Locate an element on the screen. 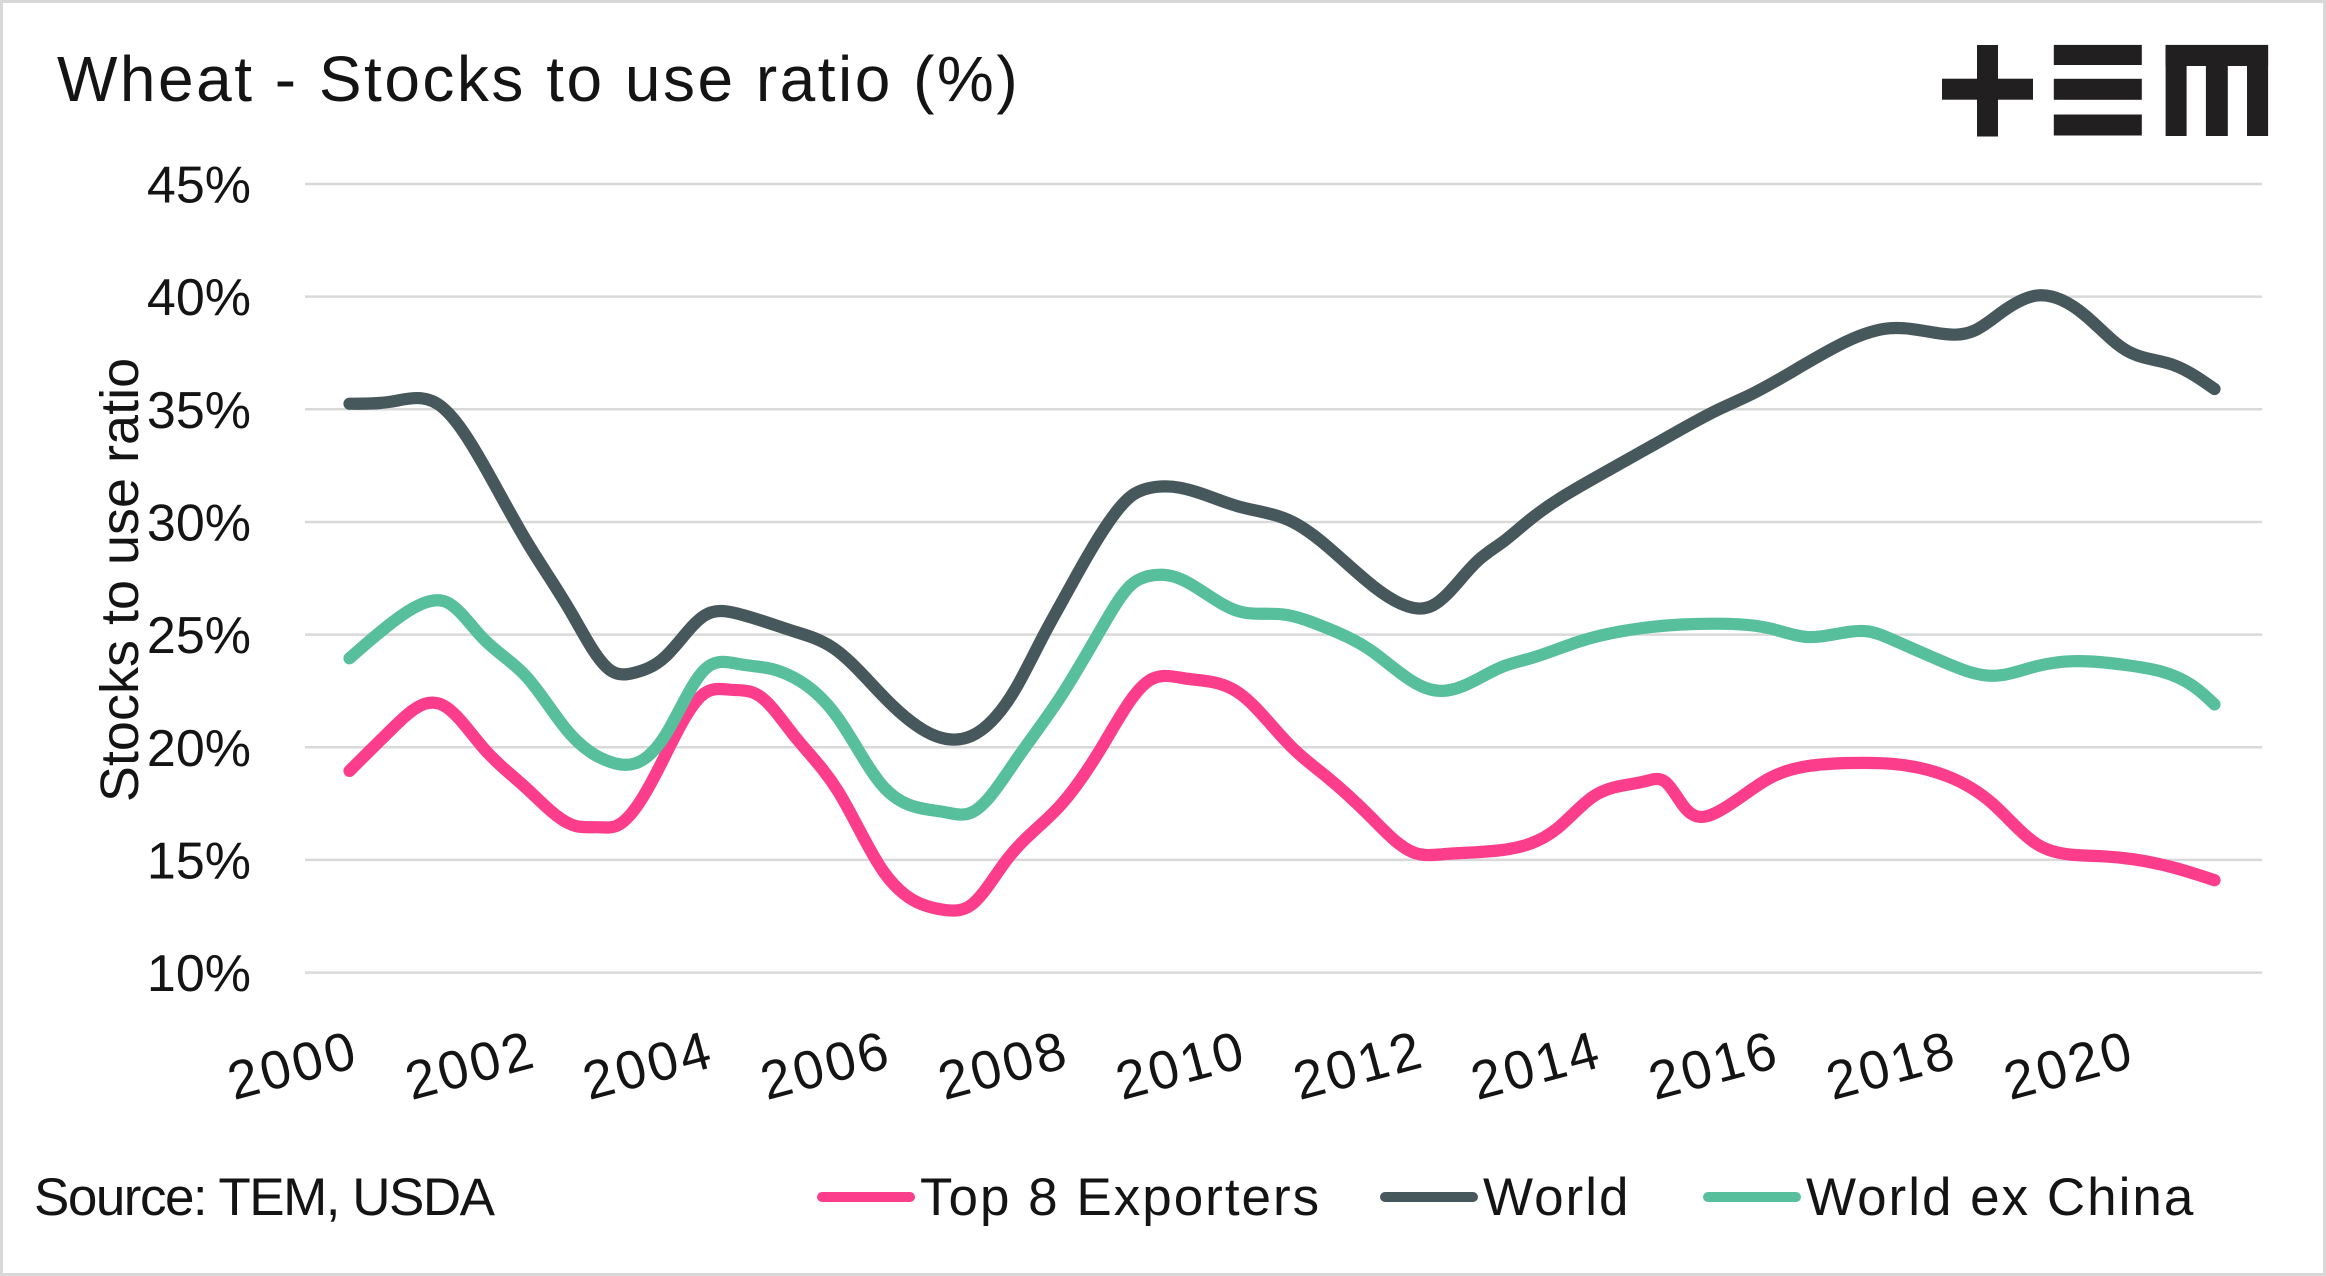 The image size is (2326, 1276). svg-text: 30% is located at coordinates (199, 524).